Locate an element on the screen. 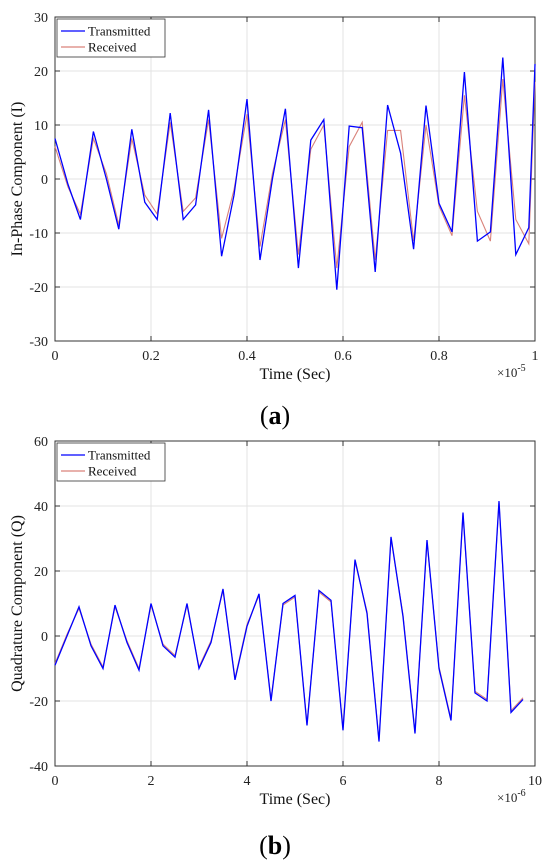 The width and height of the screenshot is (550, 863). x-tick-label: 2 is located at coordinates (151, 781).